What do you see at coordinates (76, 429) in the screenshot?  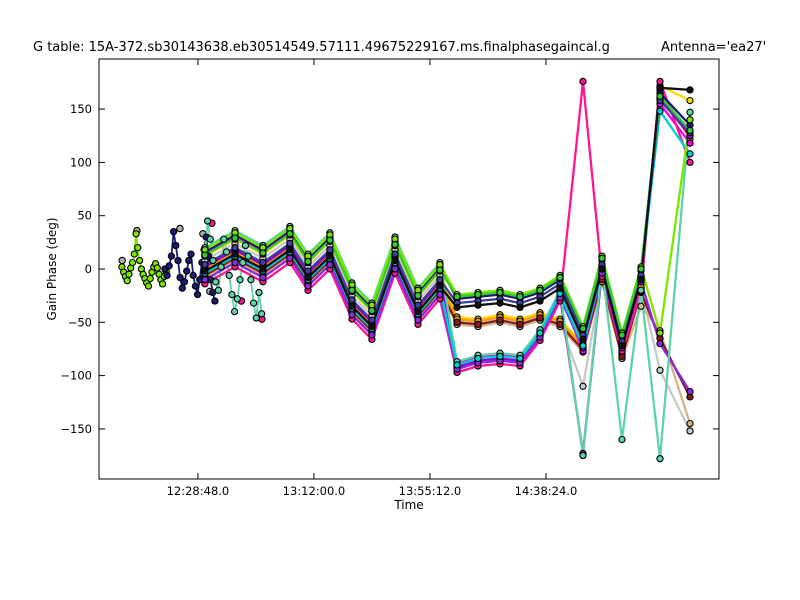 I see `y-tick-label: −150` at bounding box center [76, 429].